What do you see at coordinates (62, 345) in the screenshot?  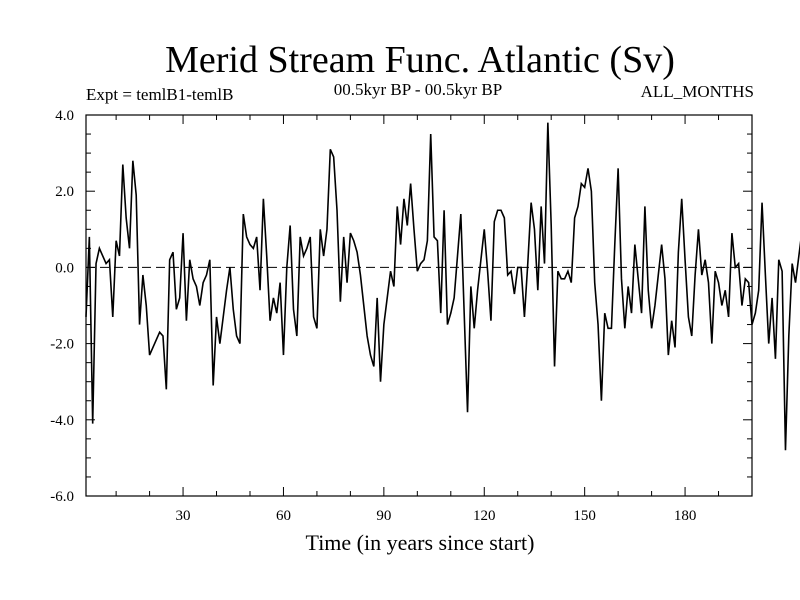 I see `y-tick-label: -2.0` at bounding box center [62, 345].